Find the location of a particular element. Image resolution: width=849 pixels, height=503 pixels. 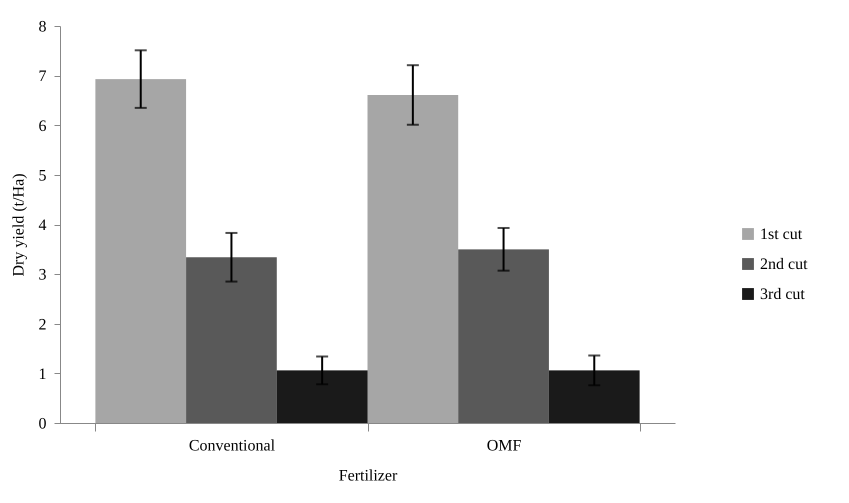

y-tick-label: 6 is located at coordinates (42, 126).